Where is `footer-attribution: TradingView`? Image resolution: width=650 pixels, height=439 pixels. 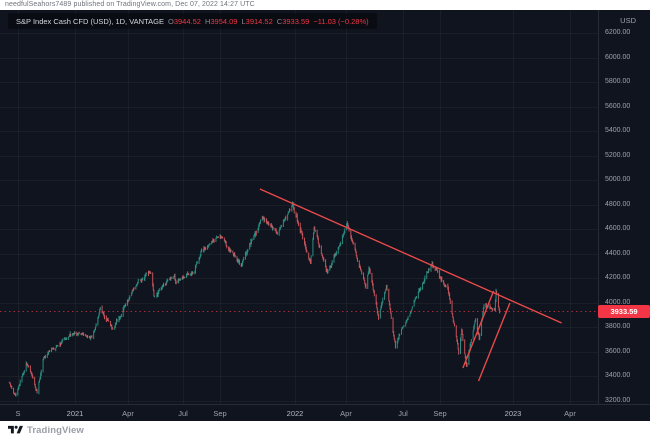 footer-attribution: TradingView is located at coordinates (325, 430).